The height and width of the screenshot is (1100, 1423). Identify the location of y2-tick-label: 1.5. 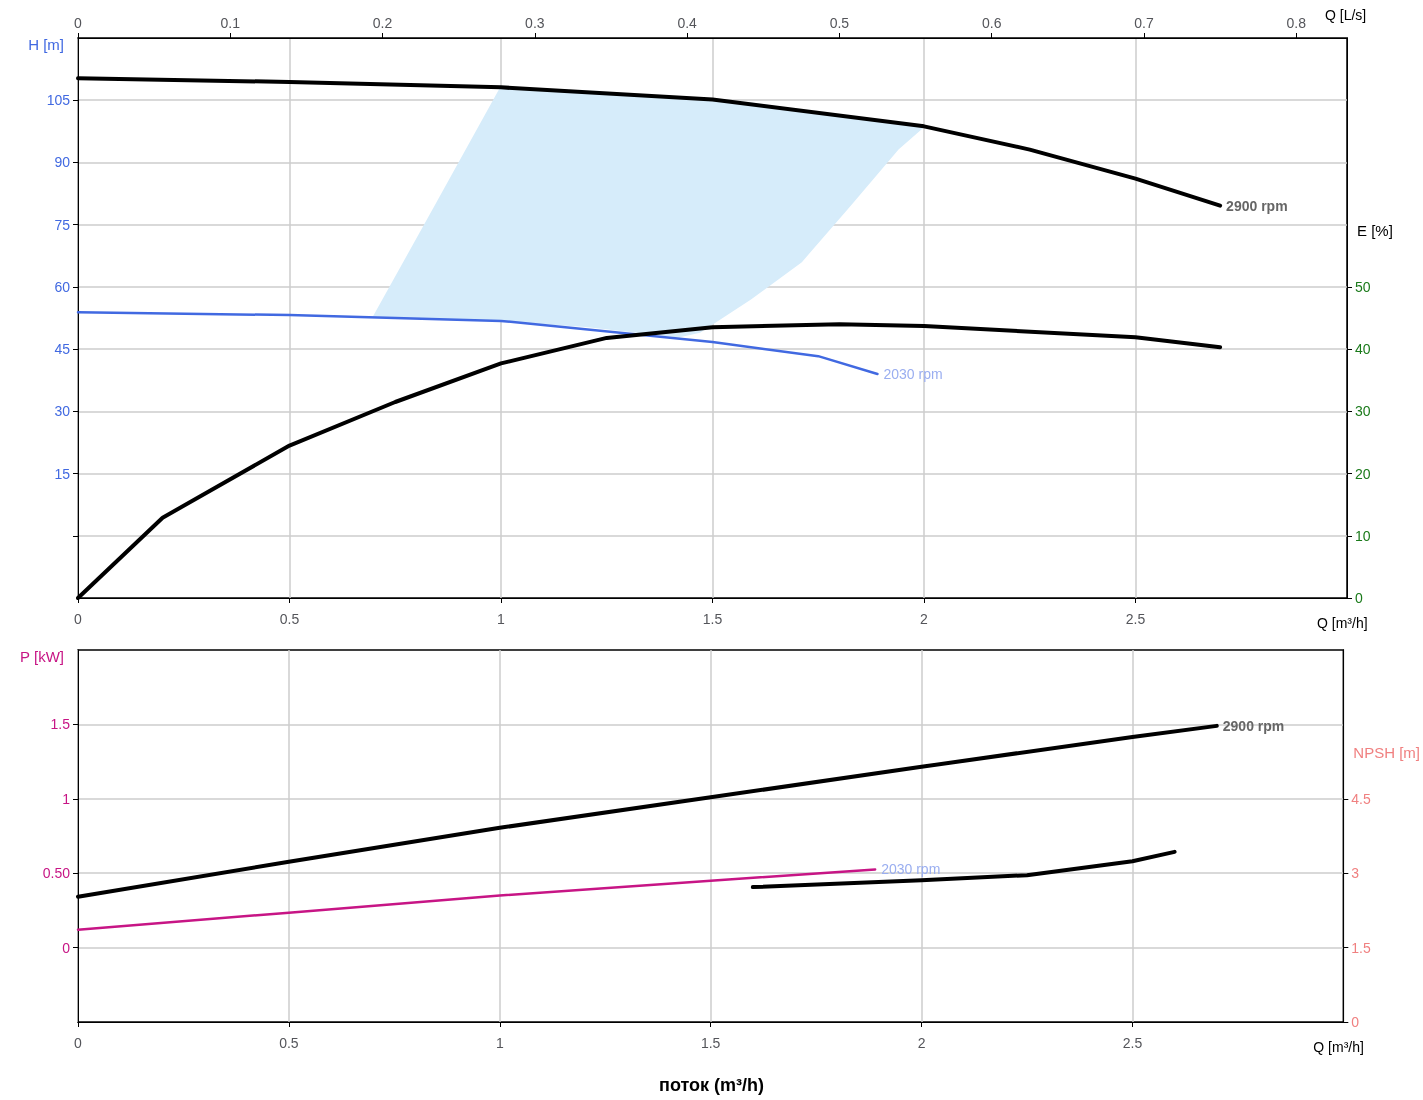
(1361, 947).